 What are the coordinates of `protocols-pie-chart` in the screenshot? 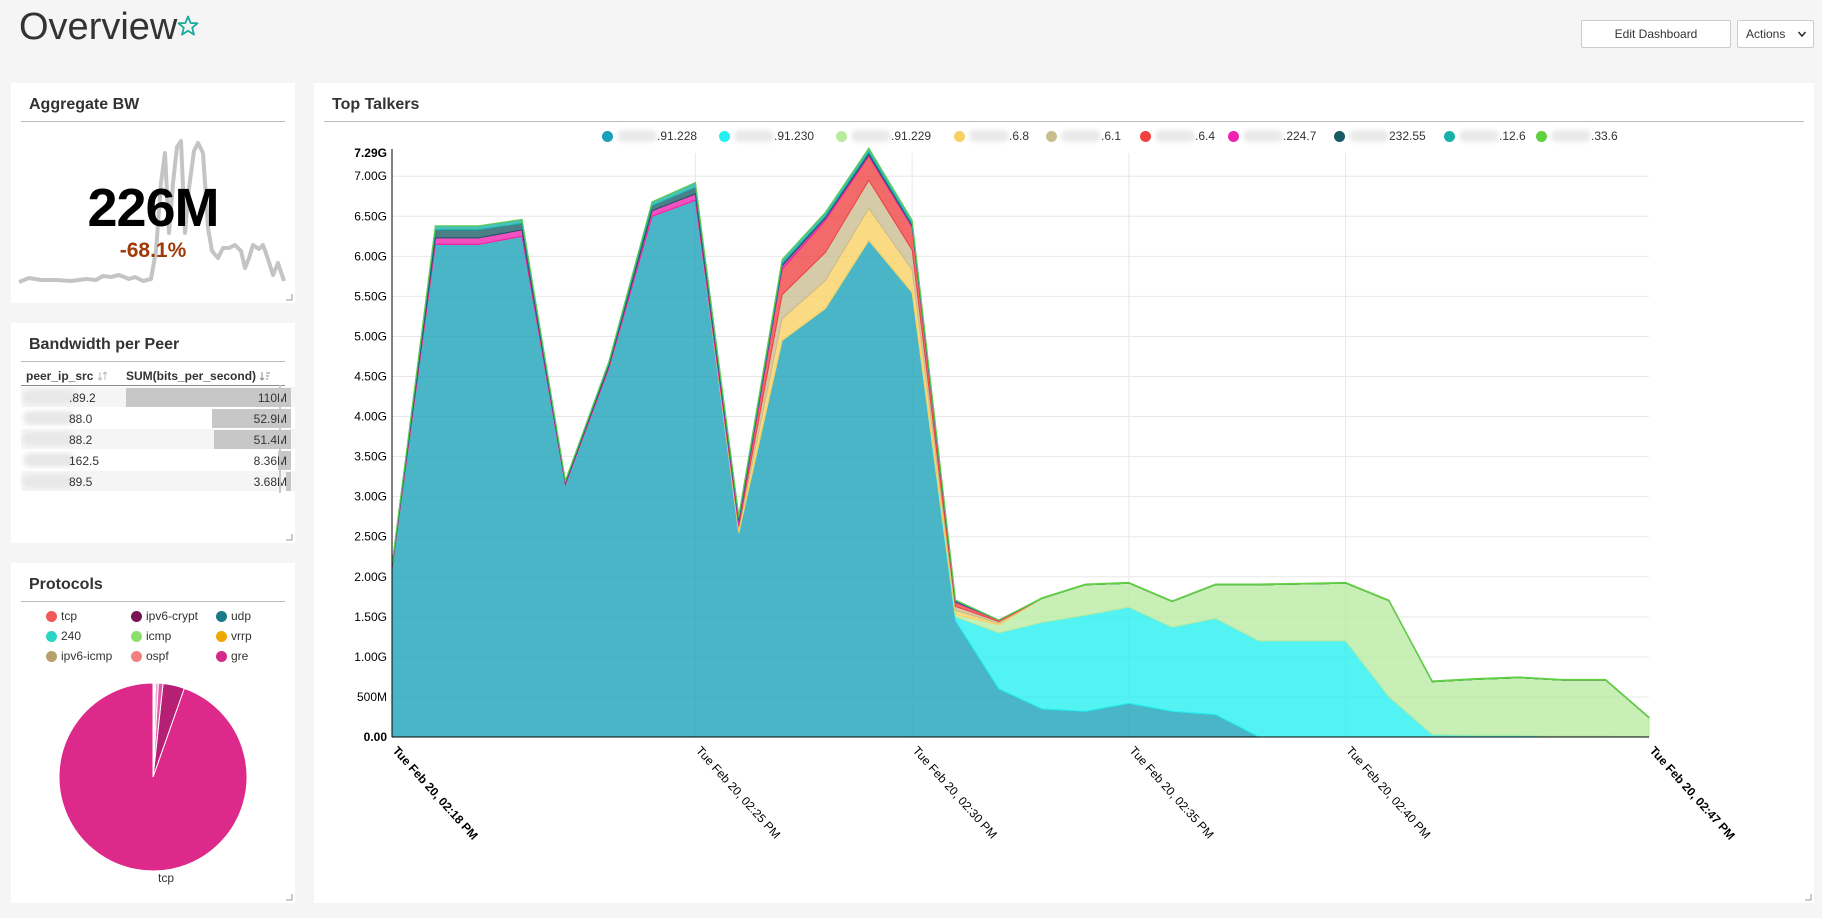 It's located at (153, 733).